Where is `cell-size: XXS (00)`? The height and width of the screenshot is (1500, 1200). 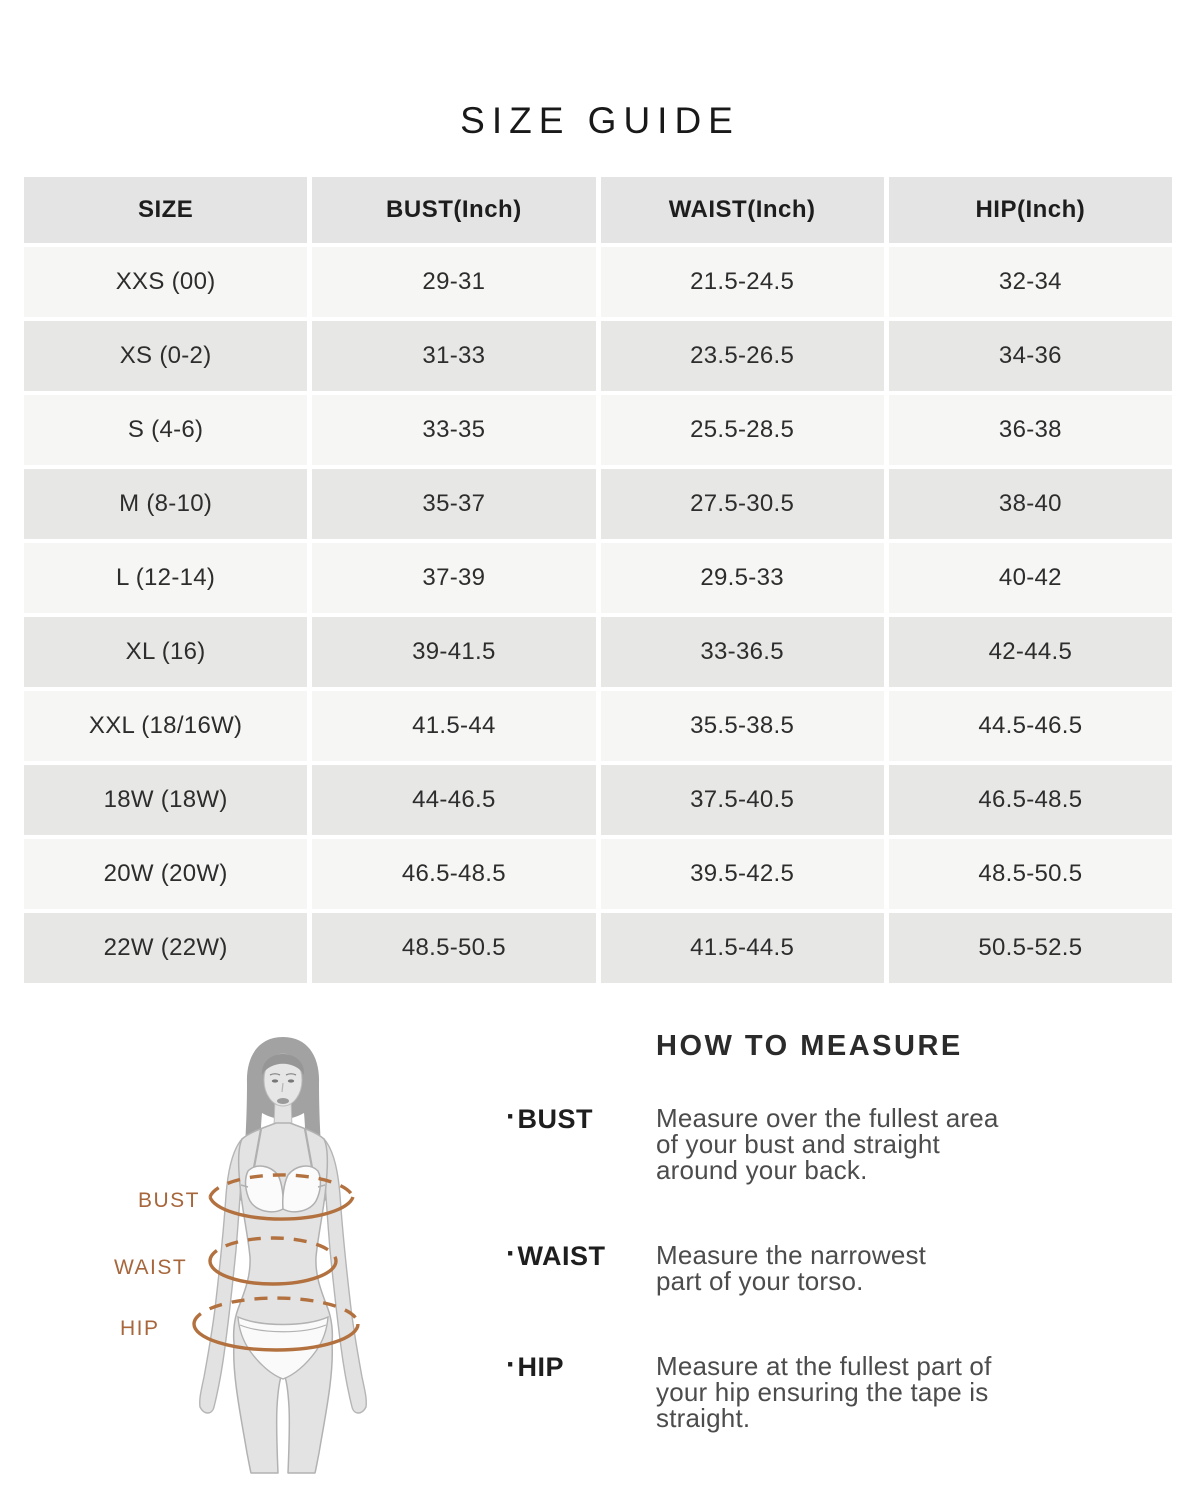
cell-size: XXS (00) is located at coordinates (166, 282).